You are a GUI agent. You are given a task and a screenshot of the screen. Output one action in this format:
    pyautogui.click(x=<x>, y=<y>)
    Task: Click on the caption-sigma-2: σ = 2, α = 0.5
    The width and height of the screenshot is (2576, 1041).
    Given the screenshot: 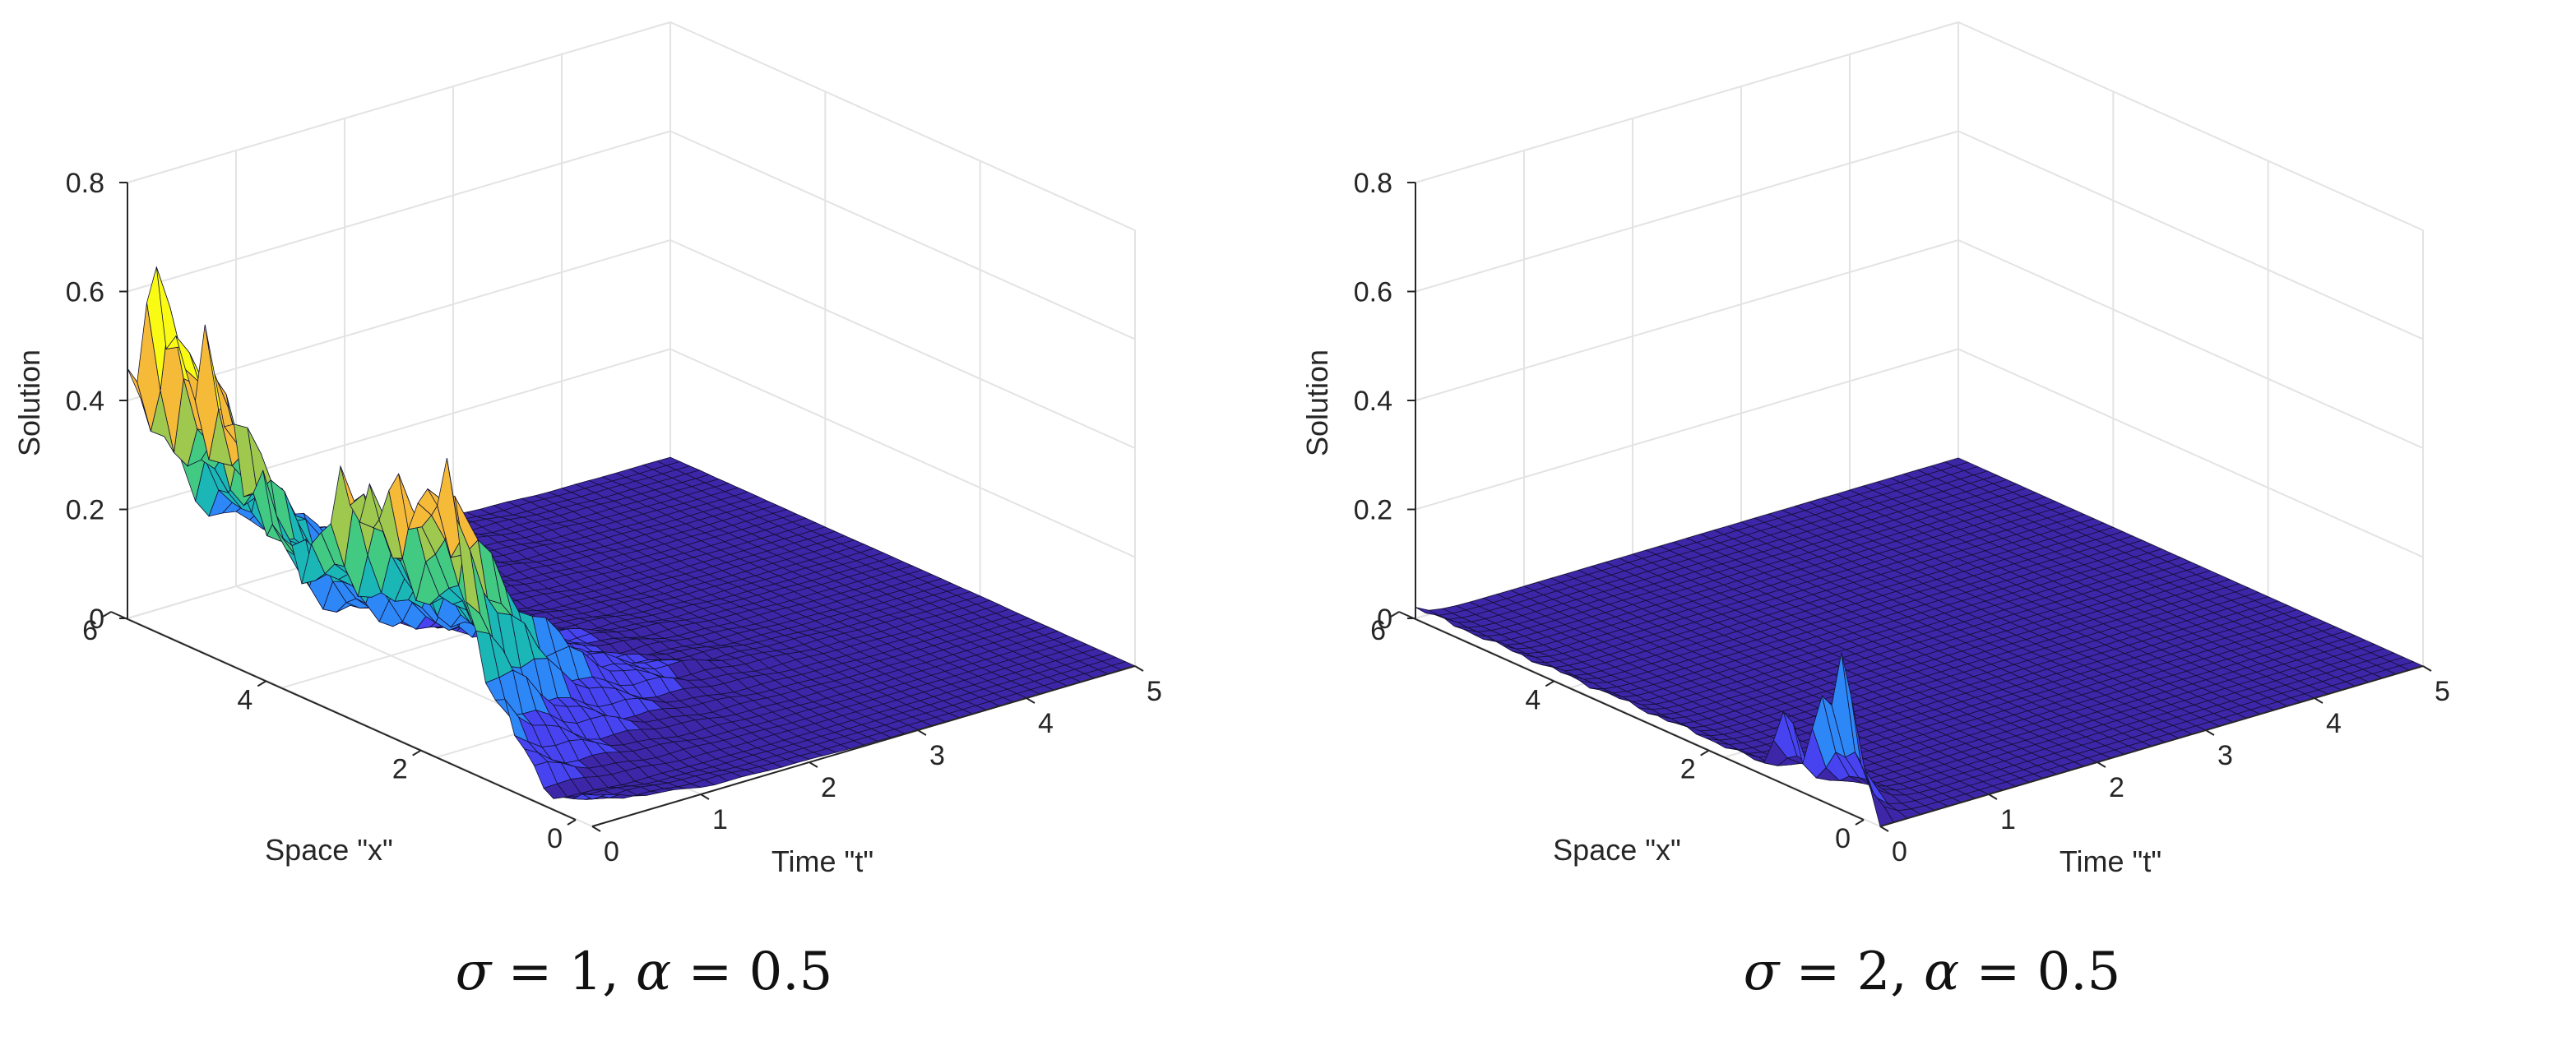 What is the action you would take?
    pyautogui.click(x=1932, y=972)
    